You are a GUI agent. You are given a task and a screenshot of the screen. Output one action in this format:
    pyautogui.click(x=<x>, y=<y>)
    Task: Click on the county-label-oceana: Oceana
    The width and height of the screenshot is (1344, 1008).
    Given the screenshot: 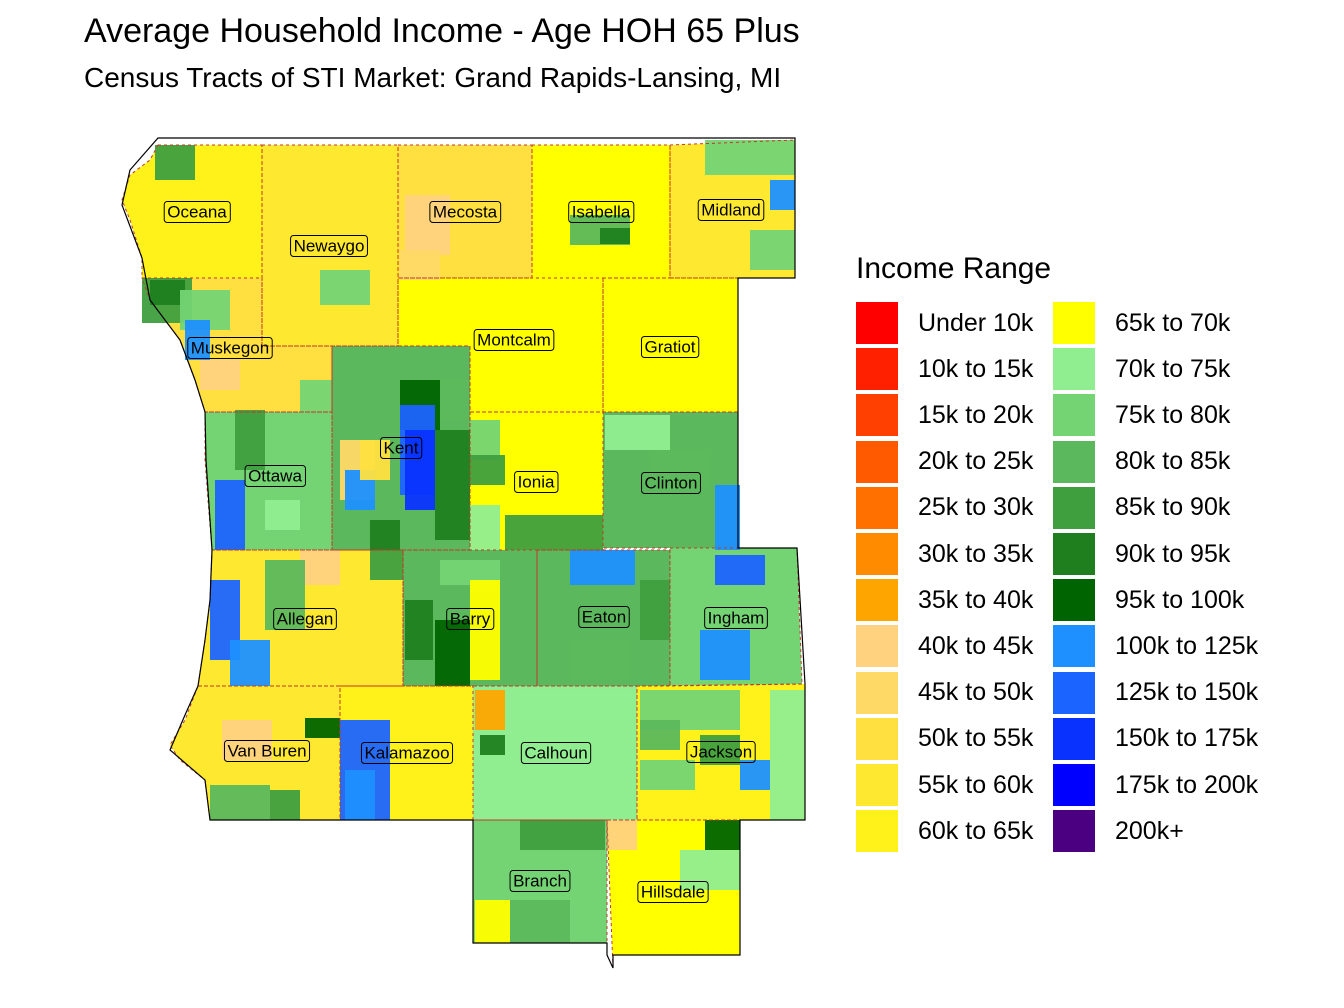 What is the action you would take?
    pyautogui.click(x=197, y=211)
    